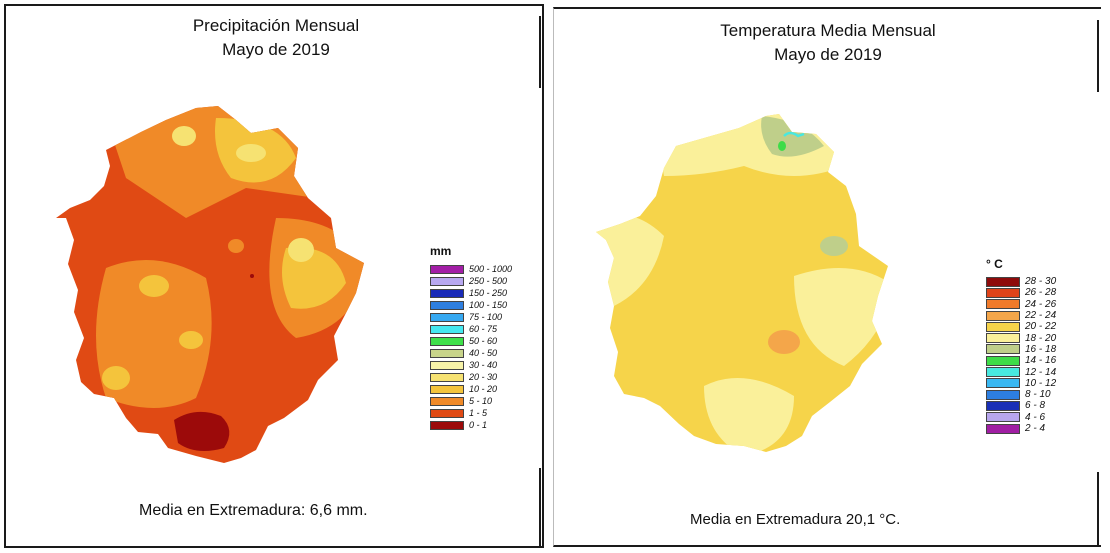  I want to click on temperature-legend-label: 12 - 14, so click(1041, 372).